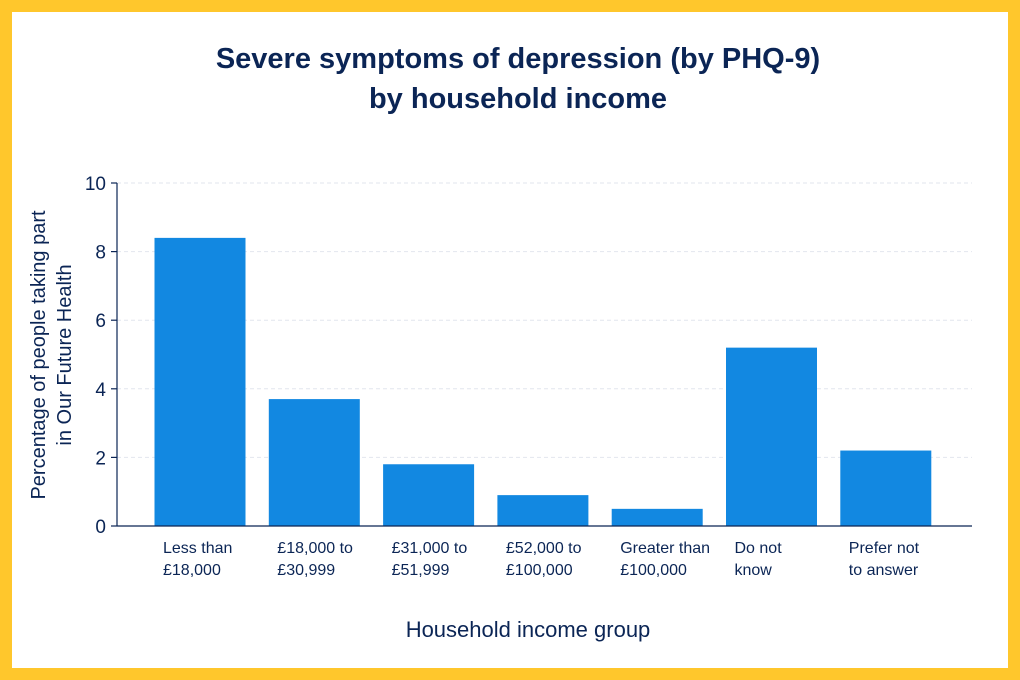  Describe the element at coordinates (884, 570) in the screenshot. I see `x-tick-label: to answer` at that location.